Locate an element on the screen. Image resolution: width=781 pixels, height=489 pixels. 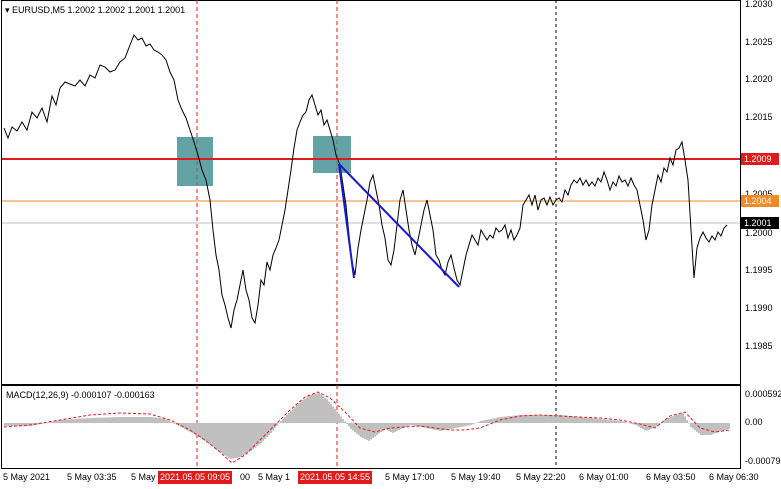
time-tick: 5 May 17:00 is located at coordinates (410, 477).